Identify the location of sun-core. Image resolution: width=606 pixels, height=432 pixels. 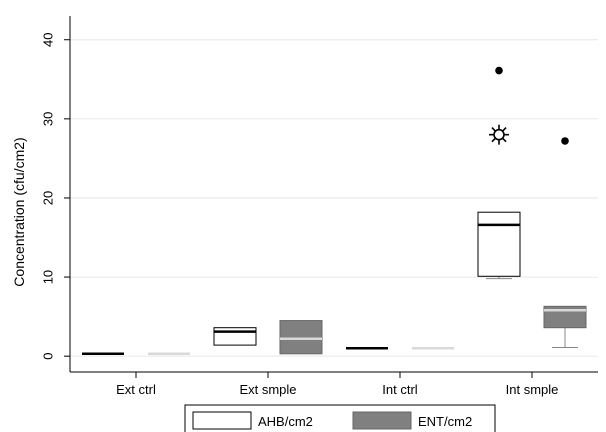
(499, 134).